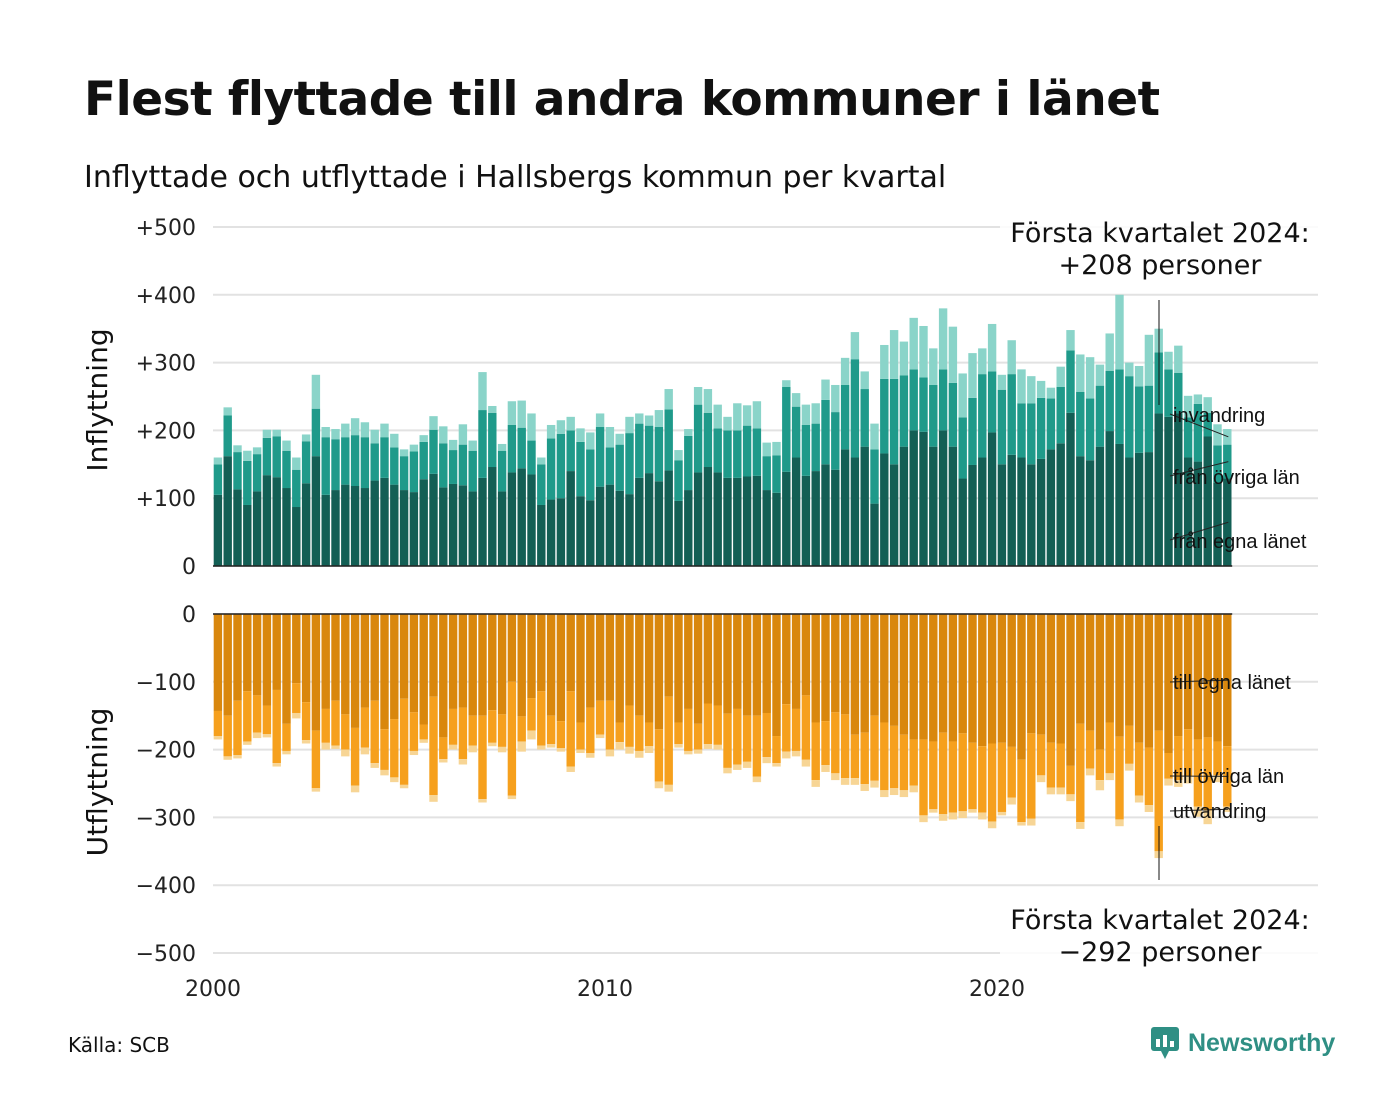 This screenshot has height=1120, width=1400. I want to click on y-tick-label-top: +300, so click(166, 364).